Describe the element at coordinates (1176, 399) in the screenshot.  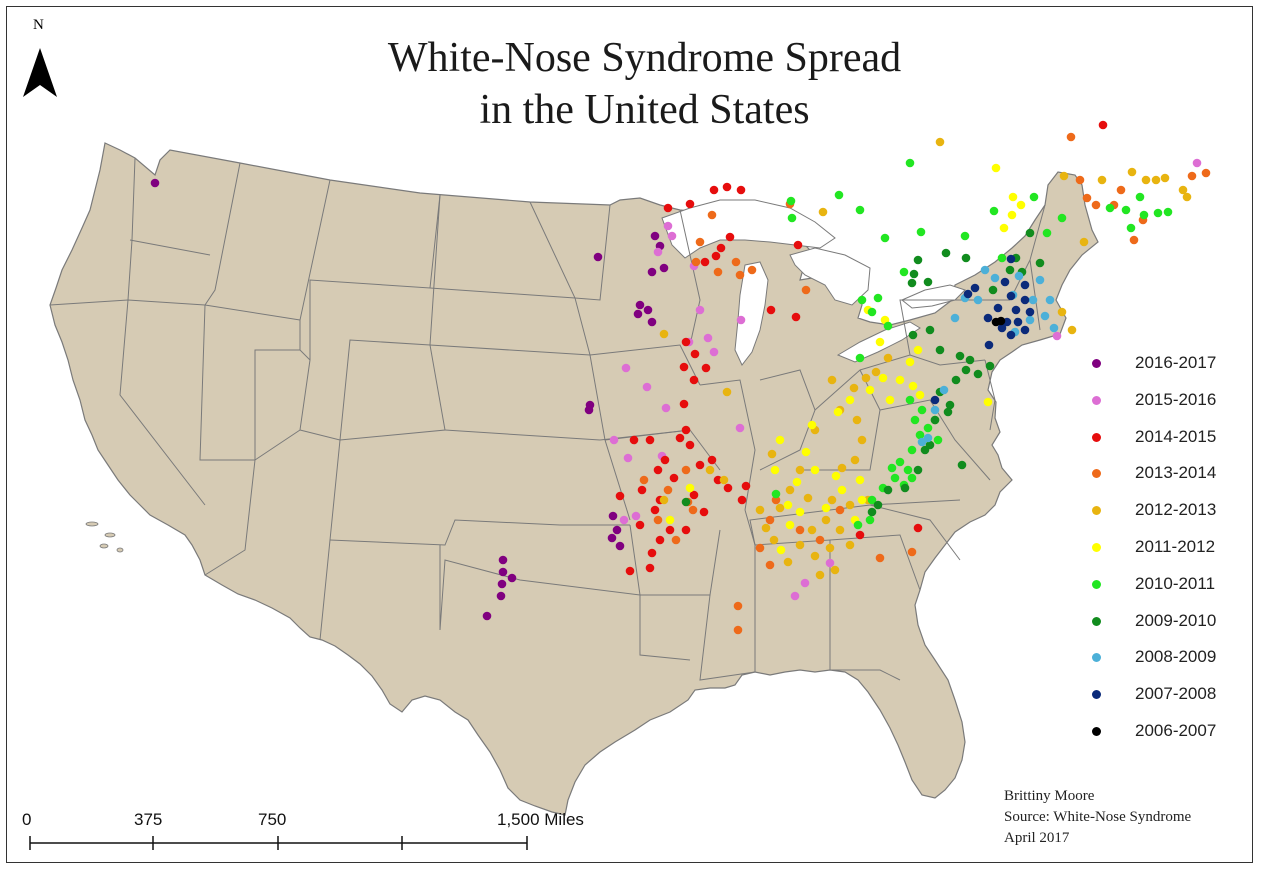
I see `legend-label: 2015-2016` at that location.